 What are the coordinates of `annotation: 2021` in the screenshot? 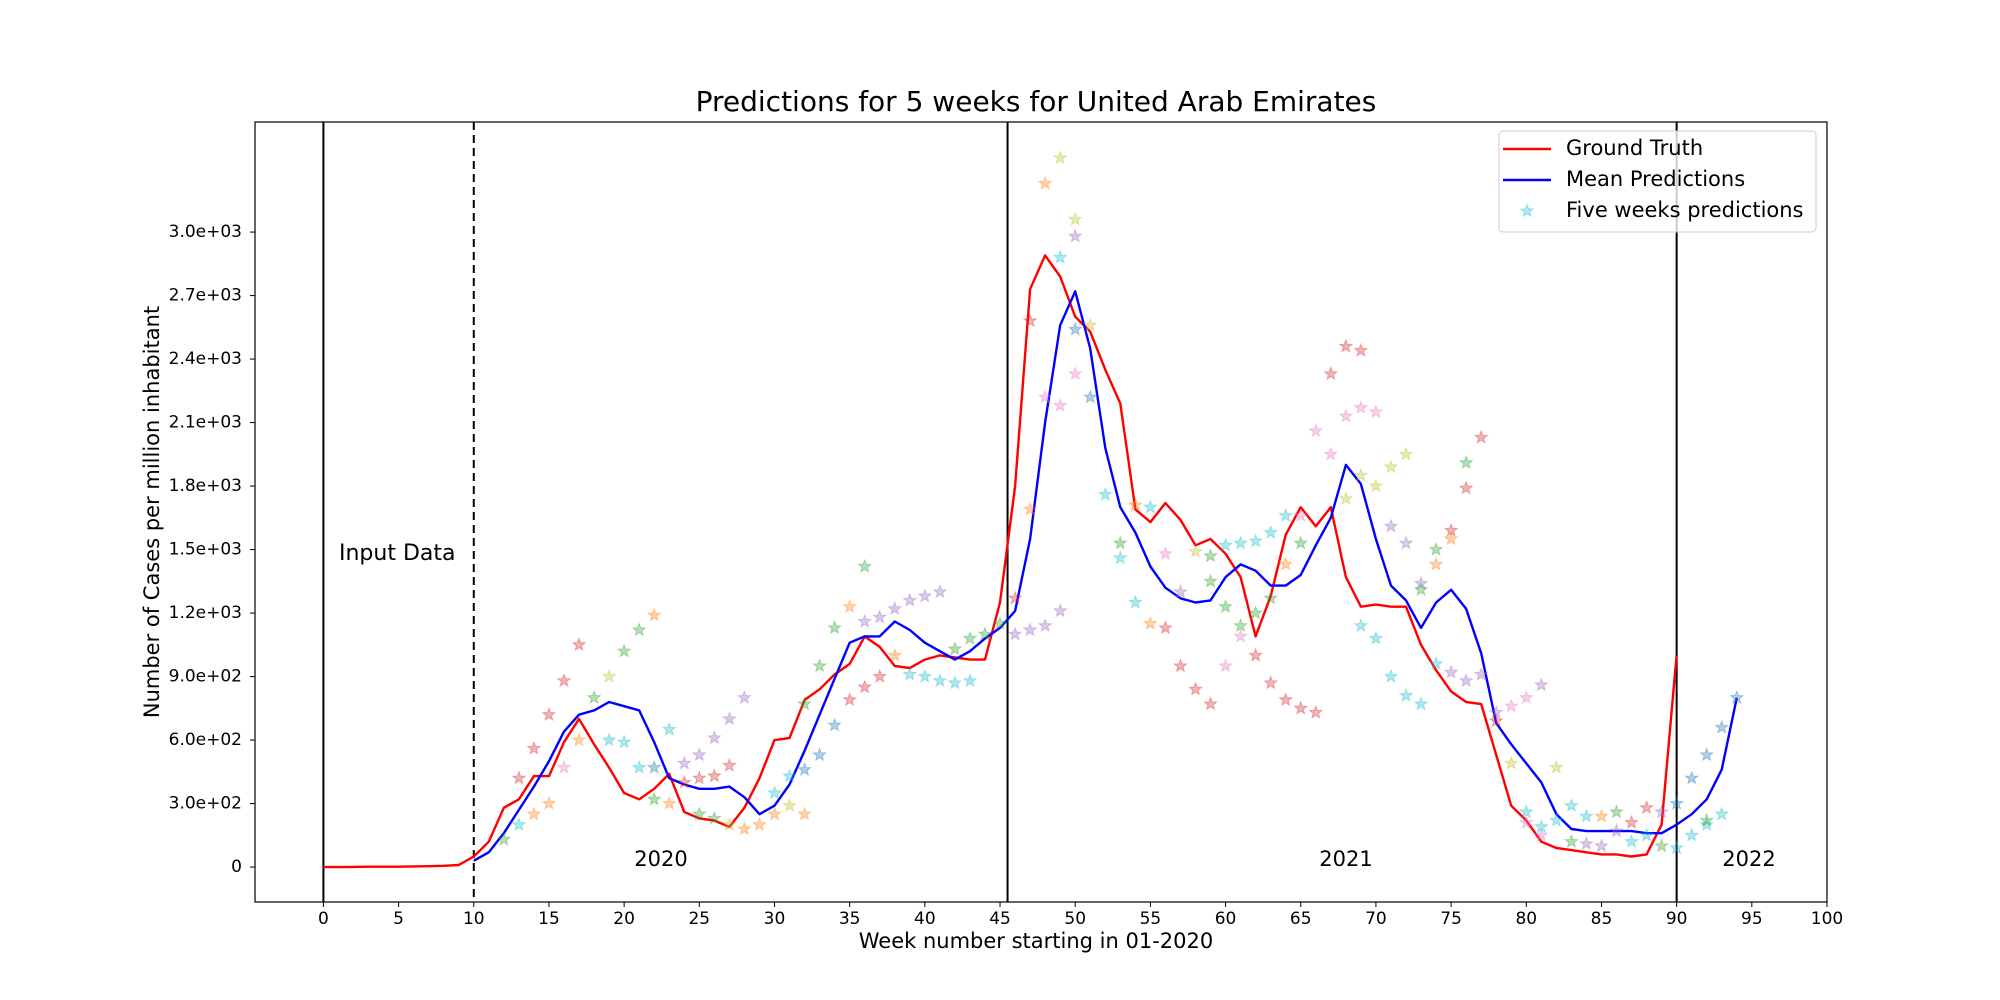 It's located at (1345, 859).